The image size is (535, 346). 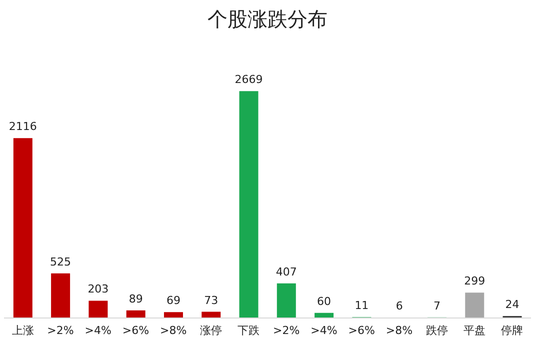 I want to click on data-label: 89, so click(x=135, y=299).